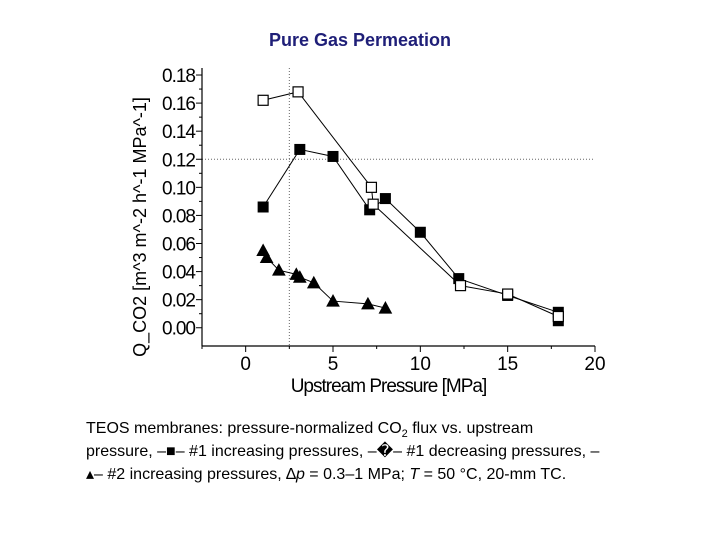  What do you see at coordinates (178, 76) in the screenshot?
I see `y-tick-label: 0.18` at bounding box center [178, 76].